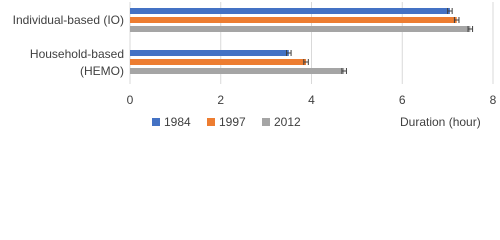 This screenshot has height=240, width=500. I want to click on x-tick-label: 6, so click(402, 100).